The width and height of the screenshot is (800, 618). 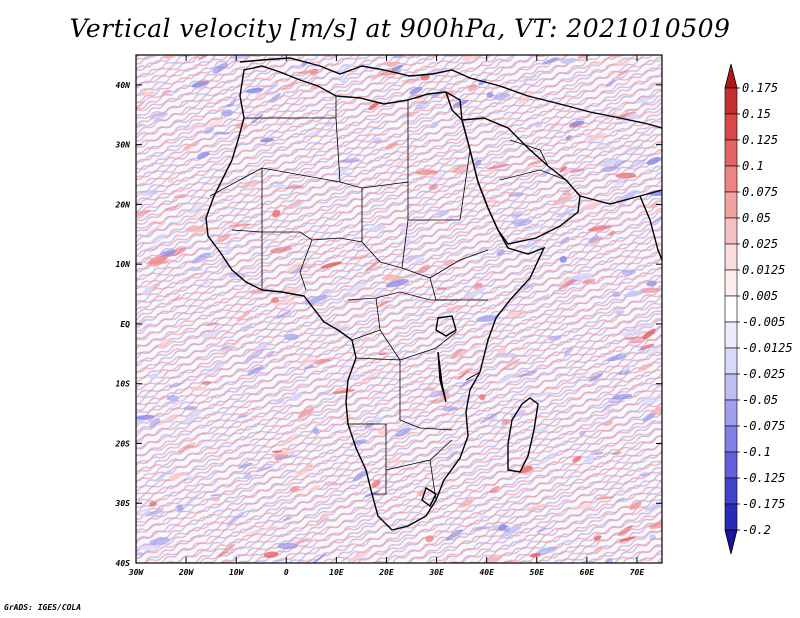 I want to click on grads-credit: GrADS: IGES/COLA, so click(x=43, y=607).